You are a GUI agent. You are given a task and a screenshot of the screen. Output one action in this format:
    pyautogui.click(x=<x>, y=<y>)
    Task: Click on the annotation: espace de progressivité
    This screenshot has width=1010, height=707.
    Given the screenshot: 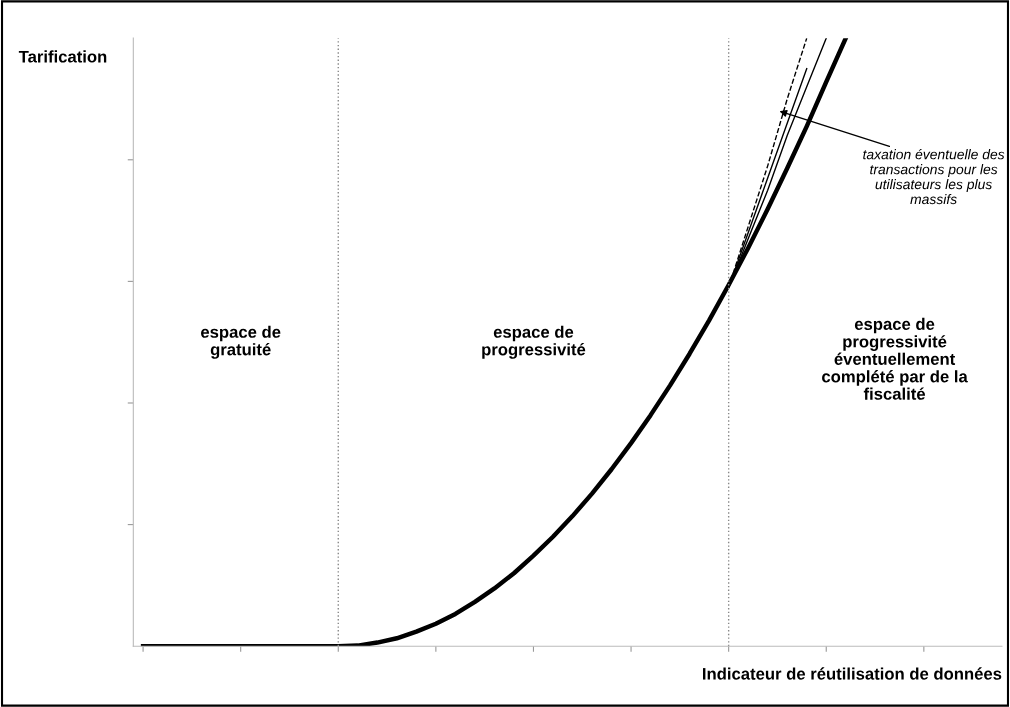 What is the action you would take?
    pyautogui.click(x=534, y=342)
    